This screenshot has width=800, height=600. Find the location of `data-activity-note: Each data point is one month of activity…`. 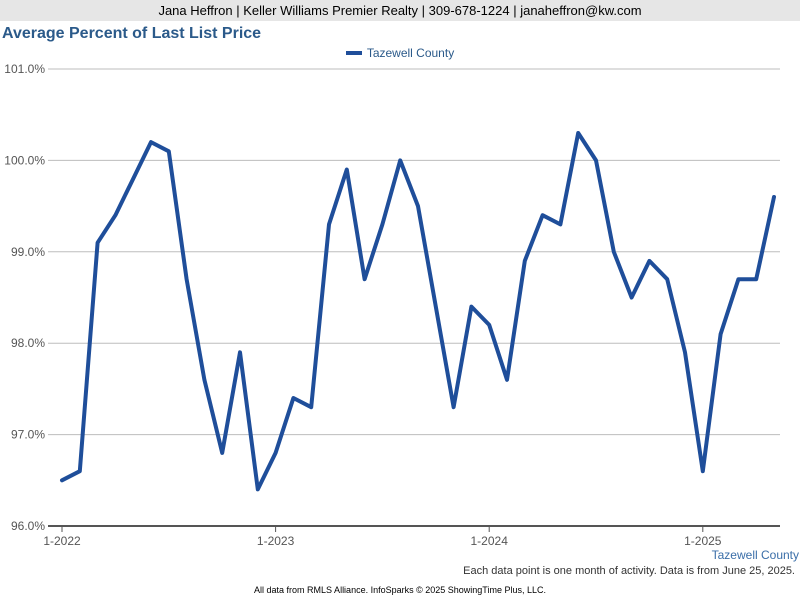

data-activity-note: Each data point is one month of activity… is located at coordinates (629, 571).